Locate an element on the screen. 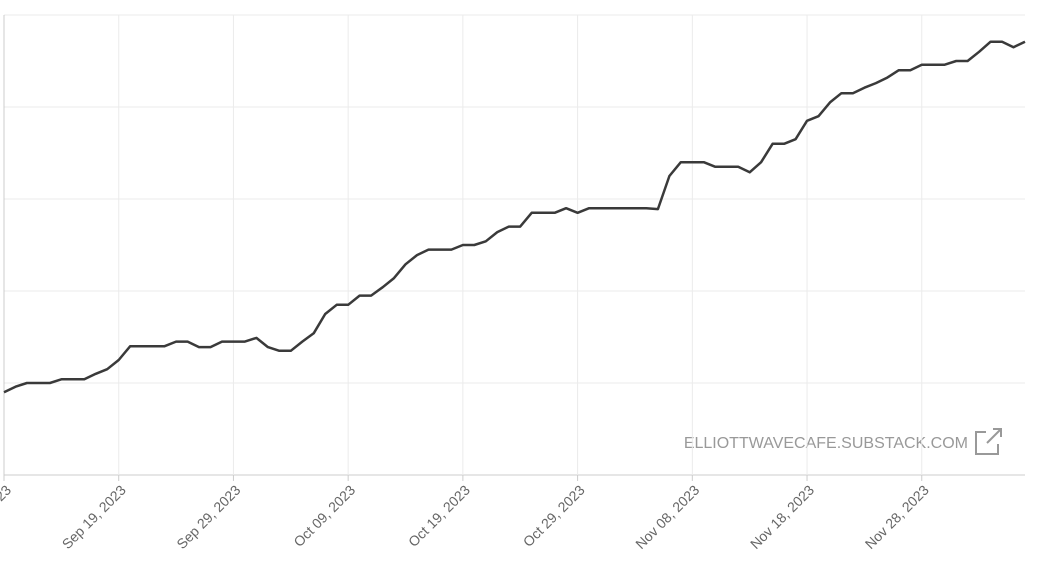 The height and width of the screenshot is (586, 1048). x-tick-label: Nov 18, 2023 is located at coordinates (782, 517).